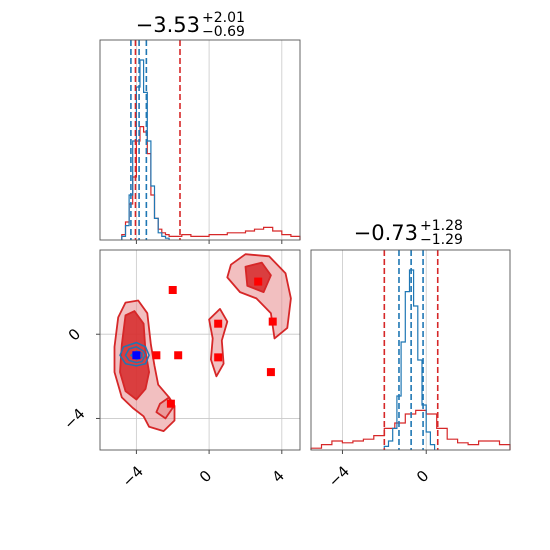 The width and height of the screenshot is (550, 550). What do you see at coordinates (74, 419) in the screenshot?
I see `y-tick-label: −4` at bounding box center [74, 419].